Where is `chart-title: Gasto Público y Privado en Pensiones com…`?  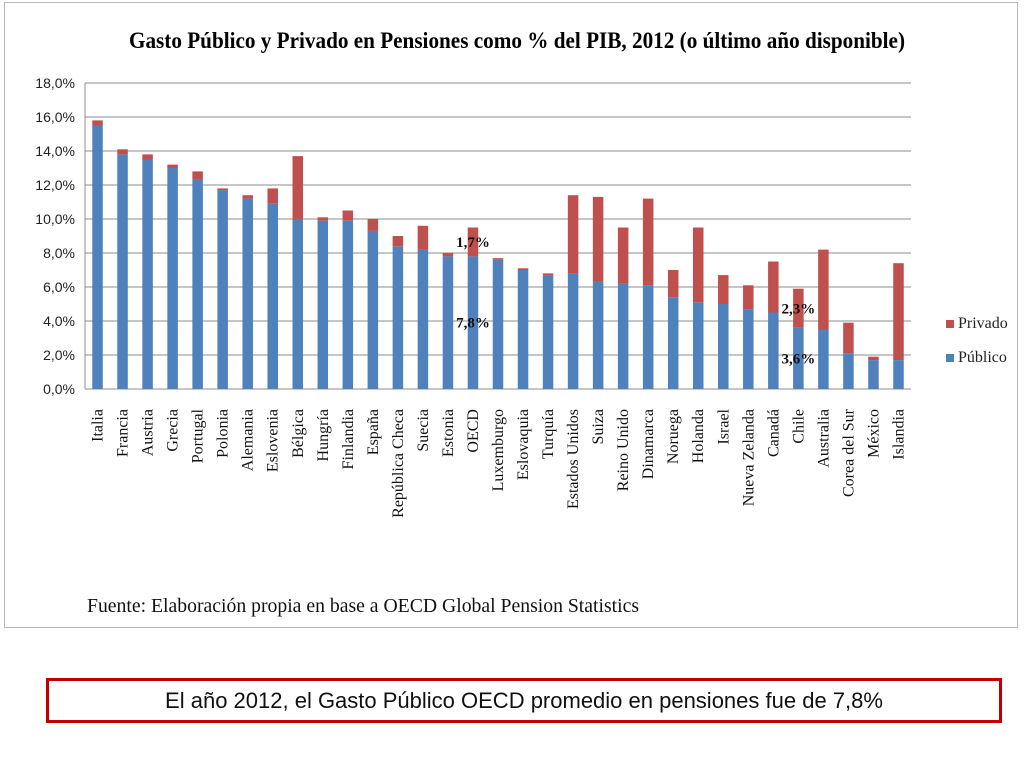
chart-title: Gasto Público y Privado en Pensiones com… is located at coordinates (517, 40).